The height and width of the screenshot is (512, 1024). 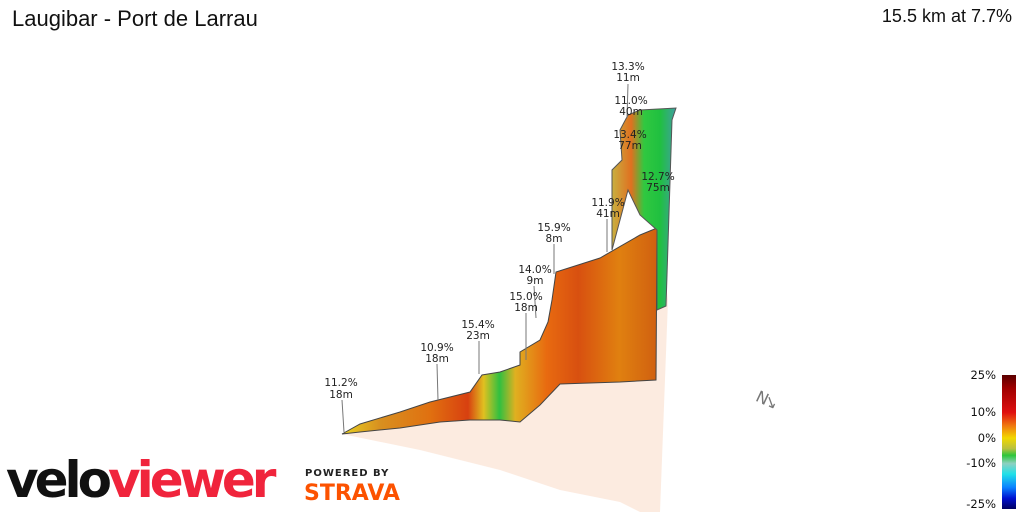 What do you see at coordinates (192, 480) in the screenshot?
I see `logo-viewer: viewer` at bounding box center [192, 480].